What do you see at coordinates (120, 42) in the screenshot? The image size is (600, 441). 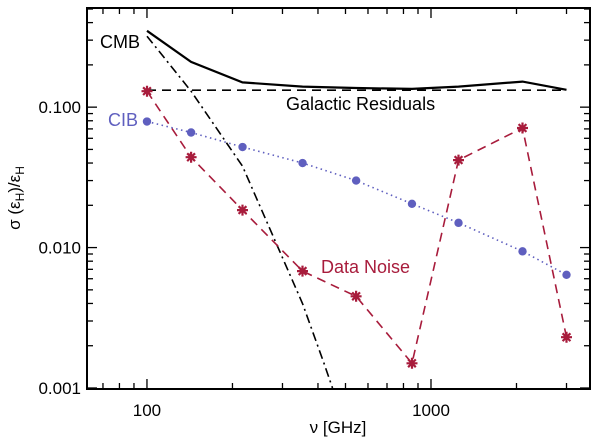 I see `cmb-series-label: CMB` at bounding box center [120, 42].